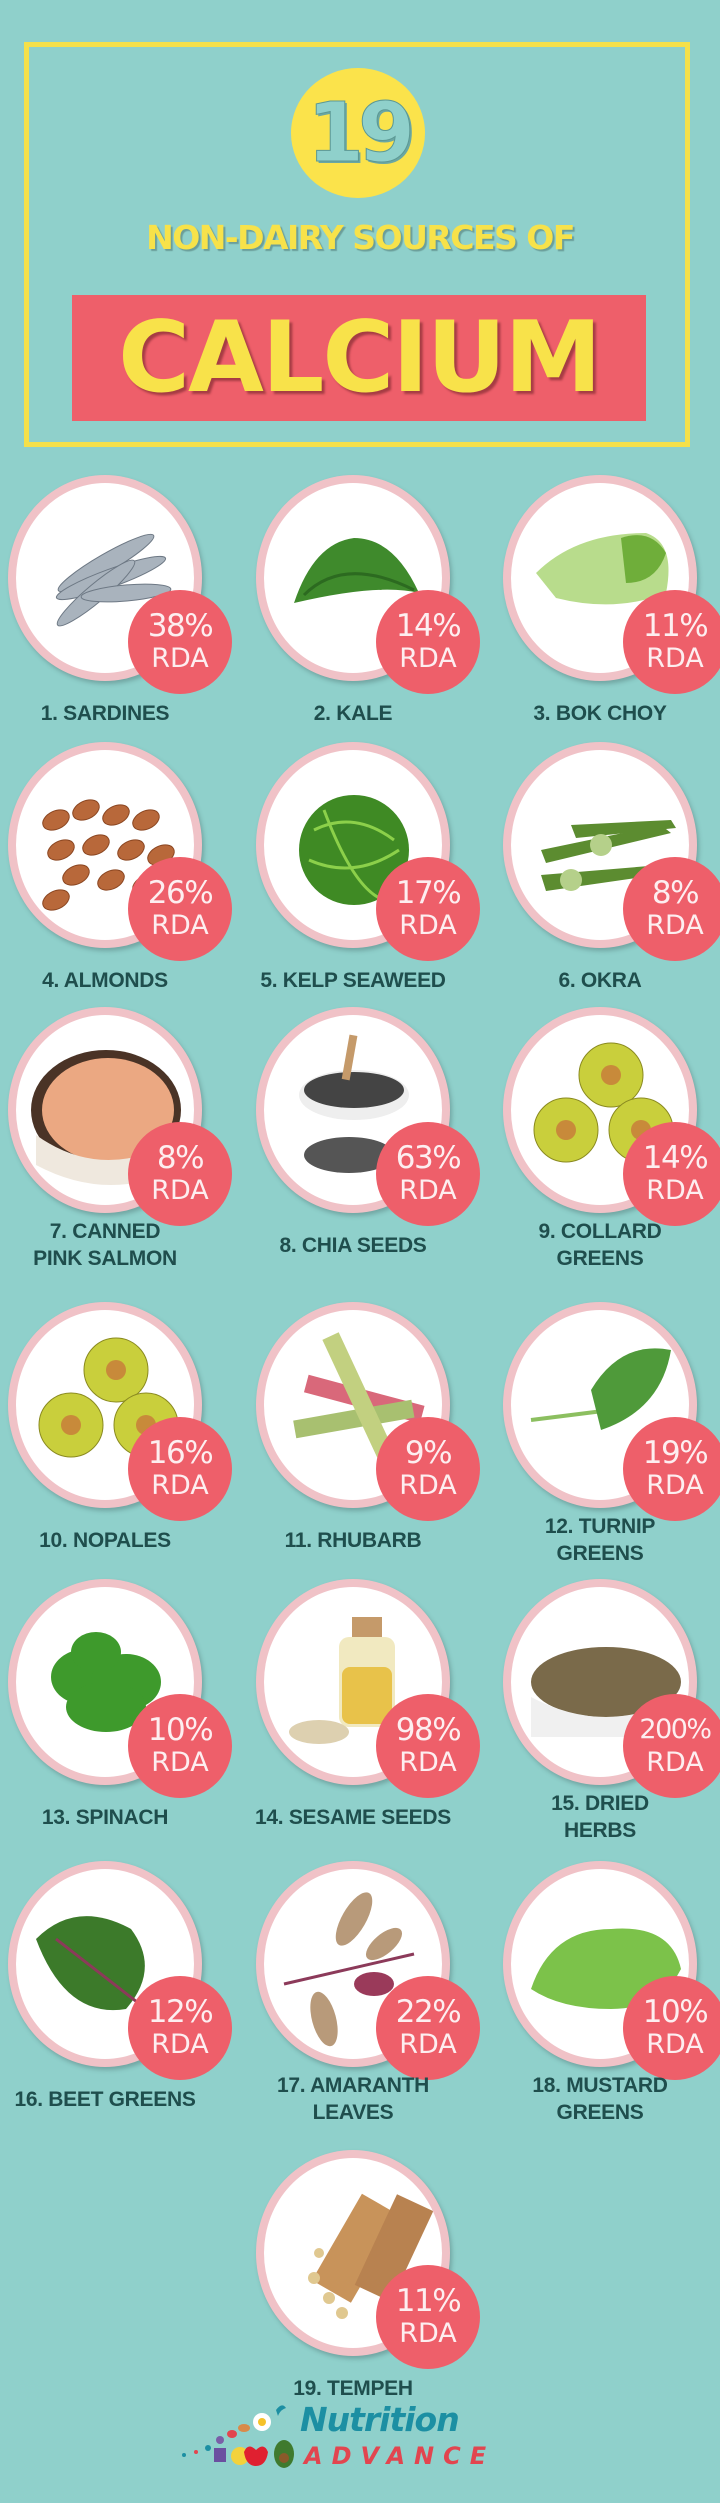 This screenshot has height=2503, width=720. I want to click on rda-percent: 12%, so click(180, 2012).